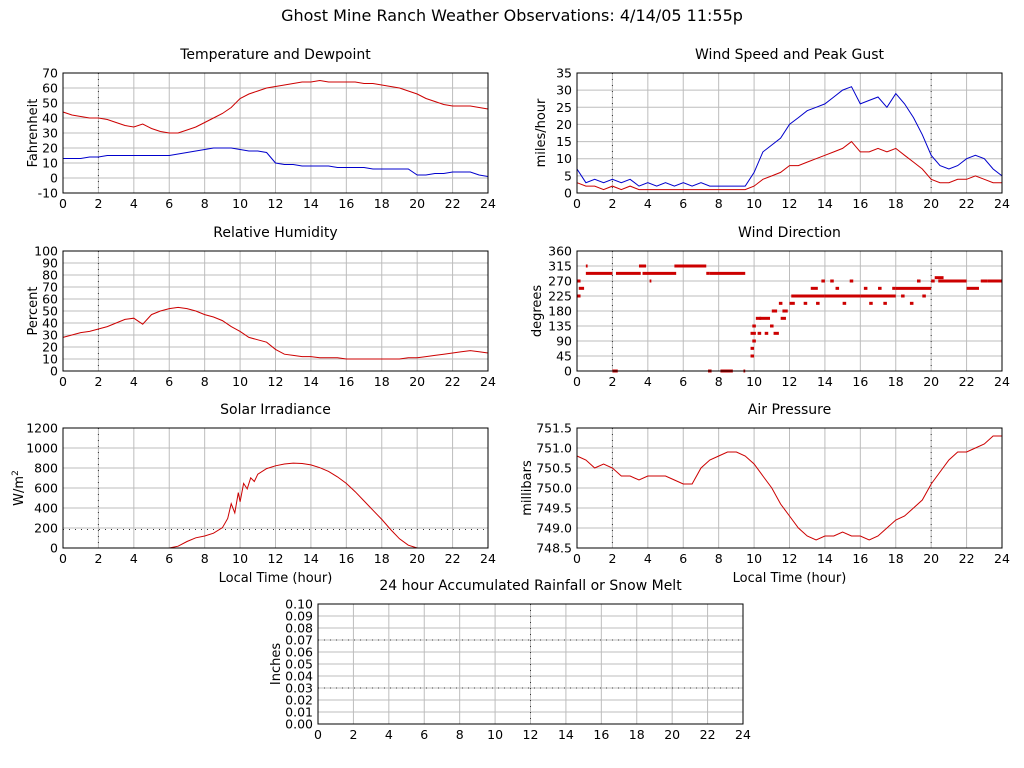  Describe the element at coordinates (789, 55) in the screenshot. I see `wind-title: Wind Speed and Peak Gust` at that location.